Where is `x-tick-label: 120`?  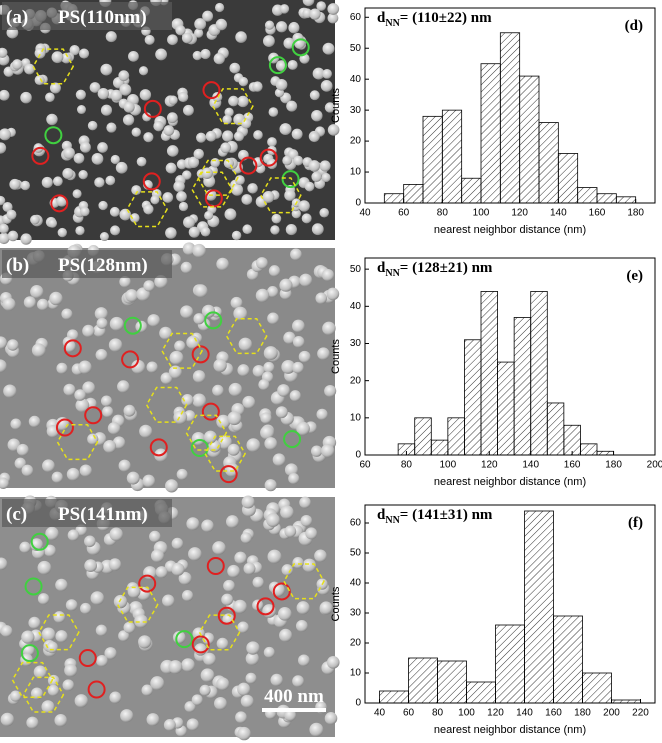 x-tick-label: 120 is located at coordinates (495, 713).